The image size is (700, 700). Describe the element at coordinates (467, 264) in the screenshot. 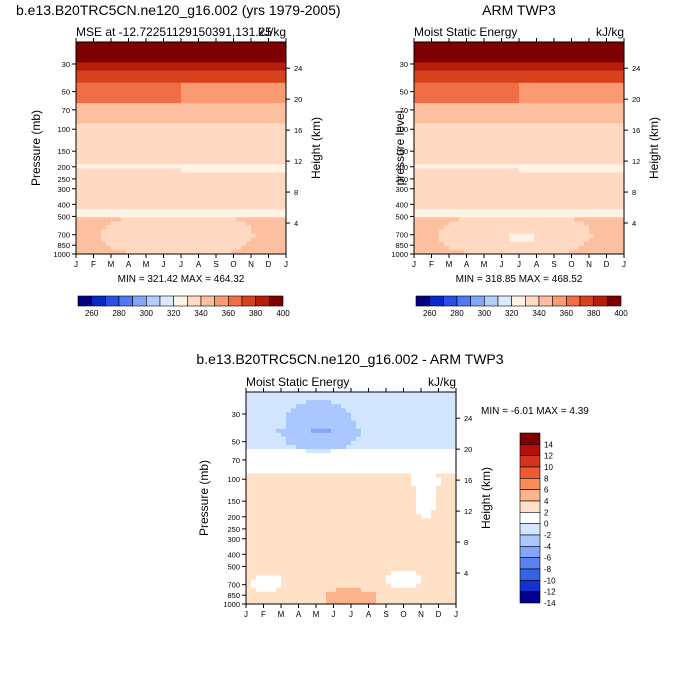

I see `x-tick-label: A` at that location.